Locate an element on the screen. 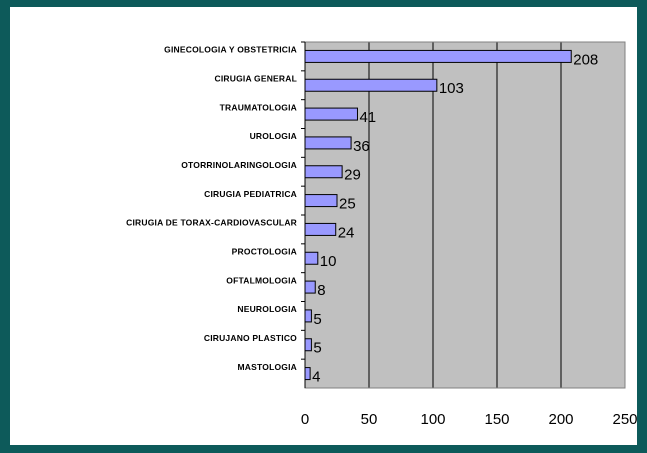  x-tick-label: 250 is located at coordinates (624, 419).